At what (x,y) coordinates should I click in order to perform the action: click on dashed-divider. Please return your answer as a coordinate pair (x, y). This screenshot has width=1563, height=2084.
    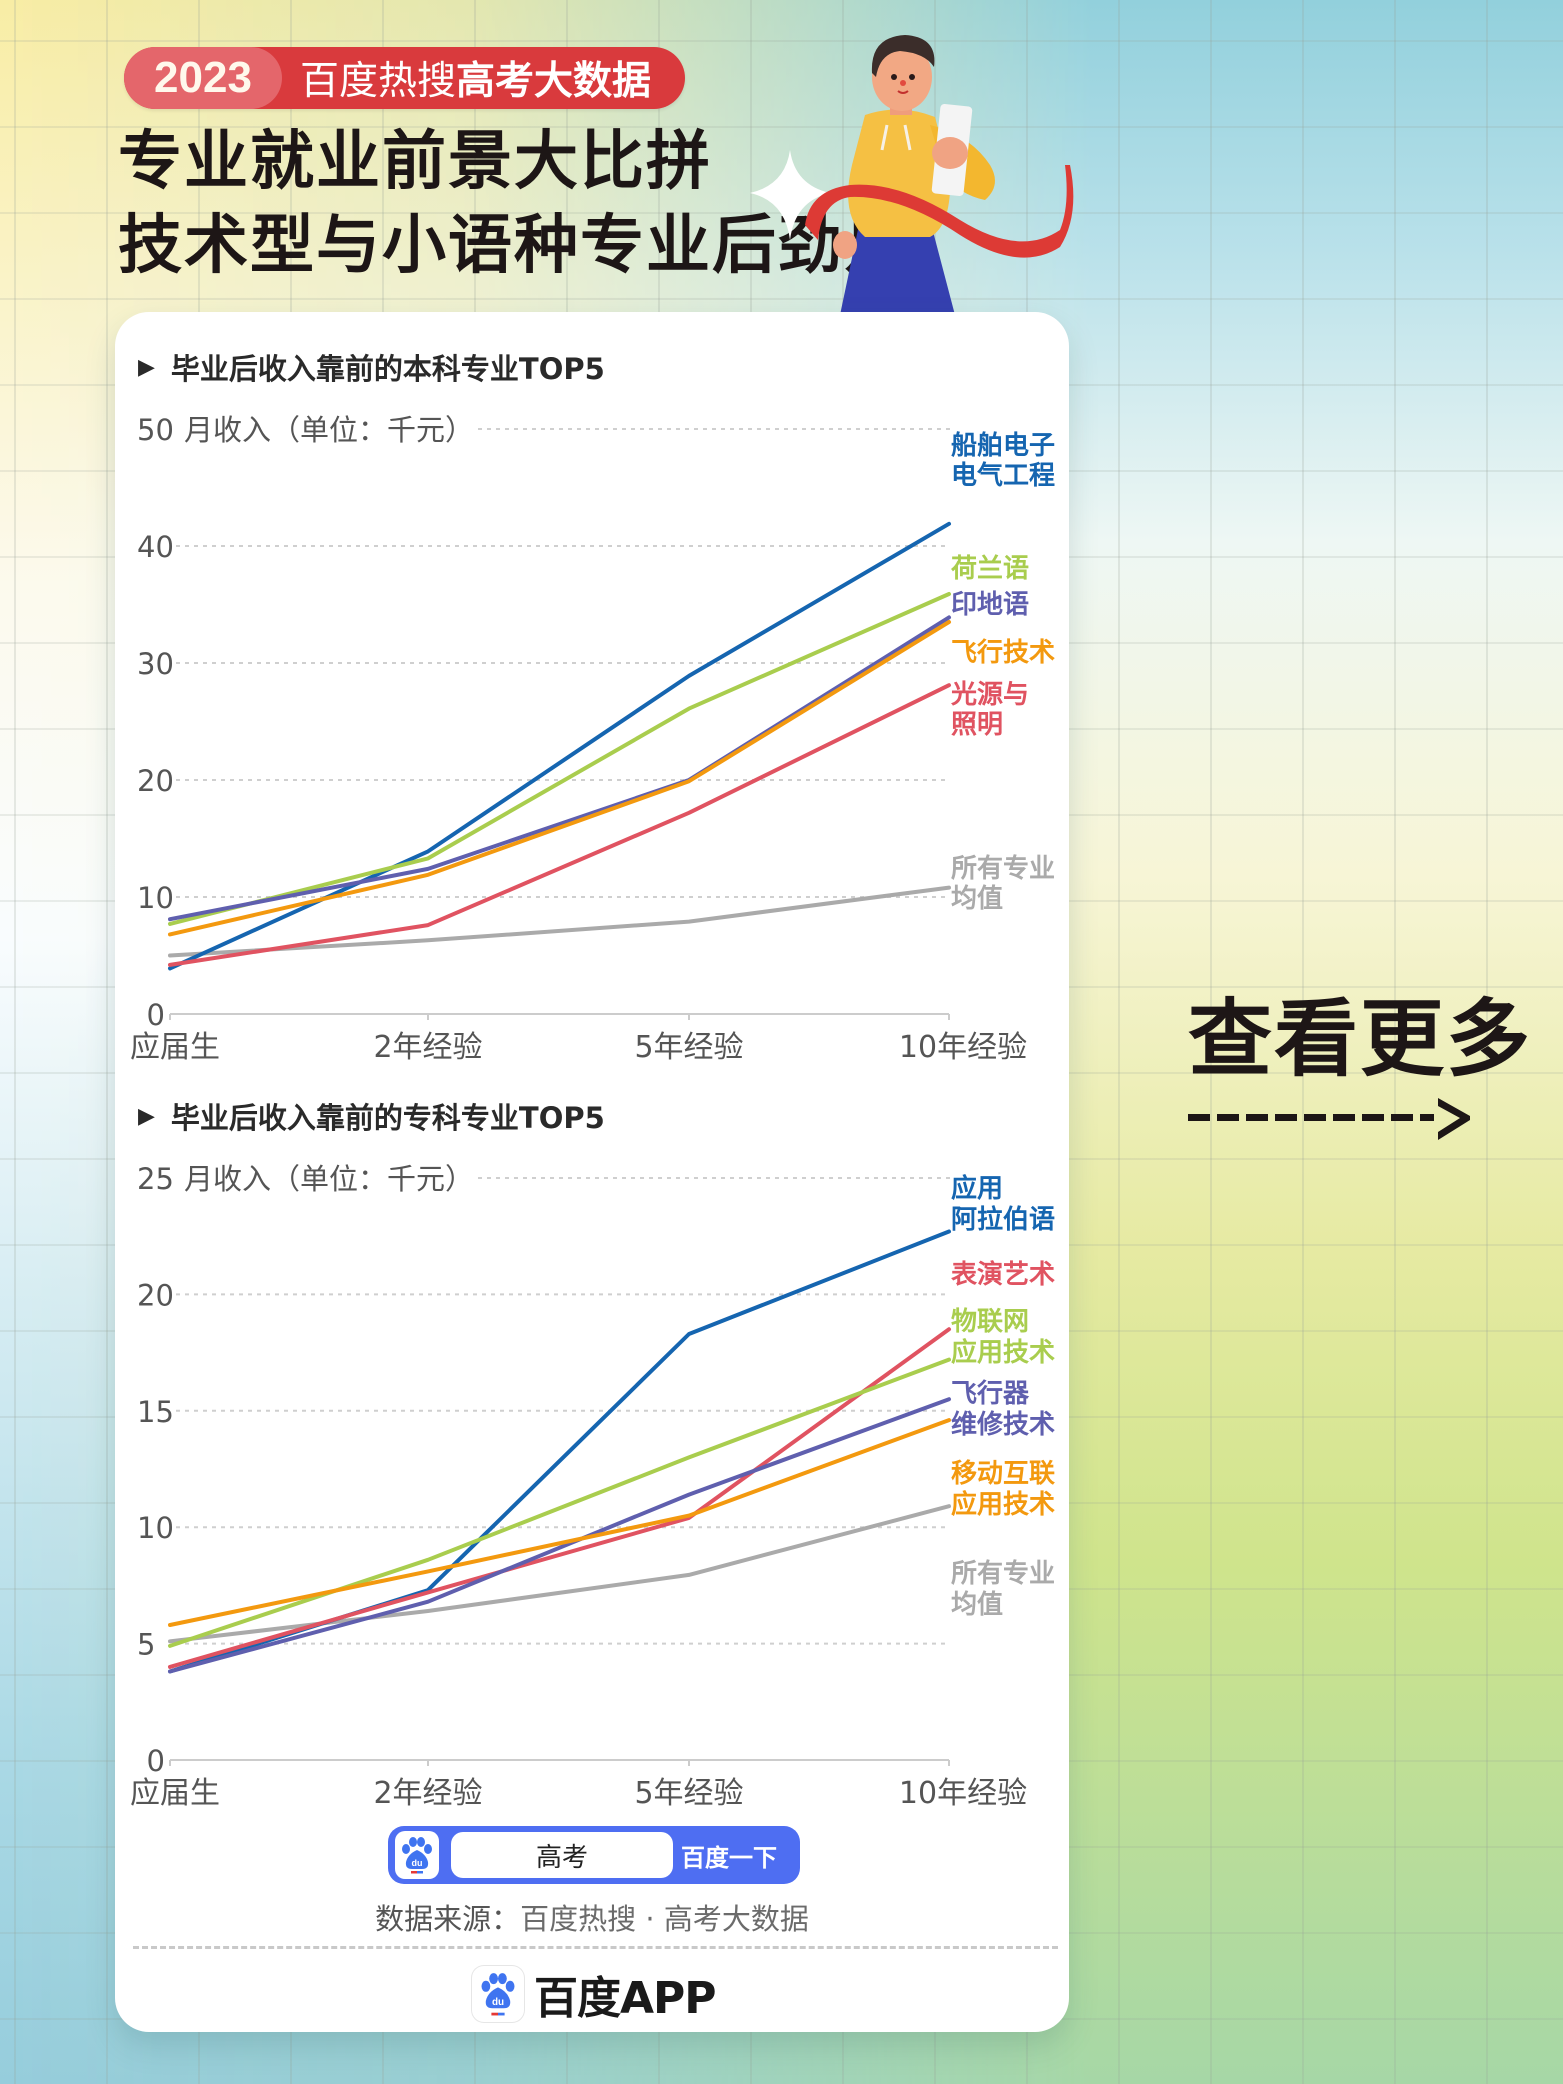
    Looking at the image, I should click on (595, 1947).